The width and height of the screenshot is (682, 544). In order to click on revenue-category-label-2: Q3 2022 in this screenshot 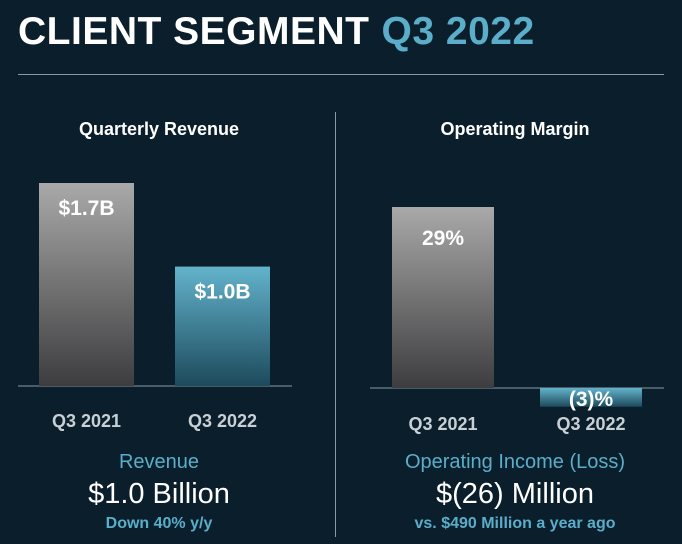, I will do `click(222, 421)`.